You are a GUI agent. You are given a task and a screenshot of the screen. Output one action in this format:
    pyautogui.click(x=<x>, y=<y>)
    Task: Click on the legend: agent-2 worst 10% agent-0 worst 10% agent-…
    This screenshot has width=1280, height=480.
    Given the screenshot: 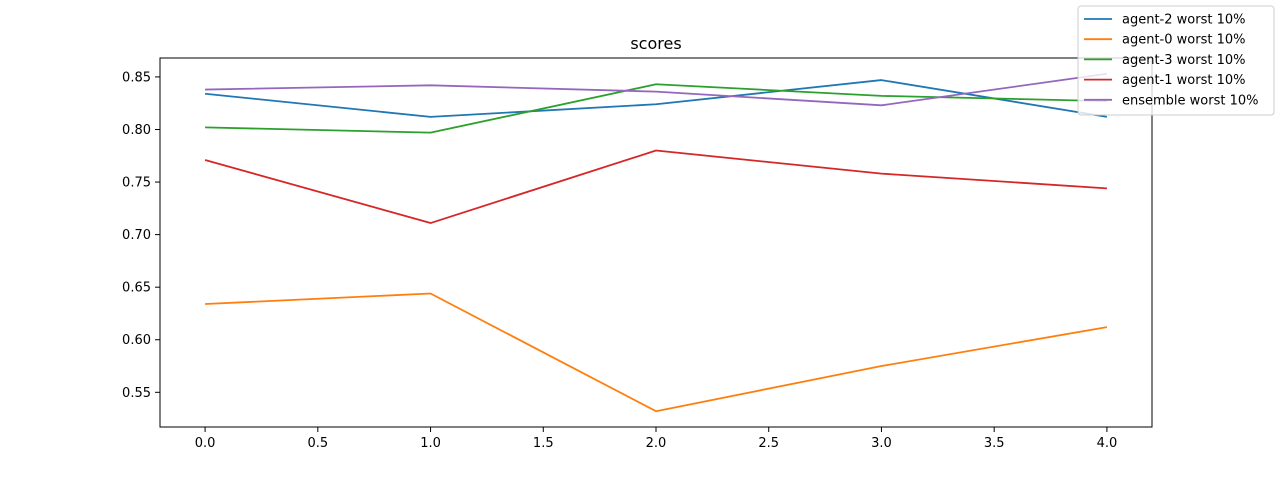 What is the action you would take?
    pyautogui.click(x=1176, y=60)
    